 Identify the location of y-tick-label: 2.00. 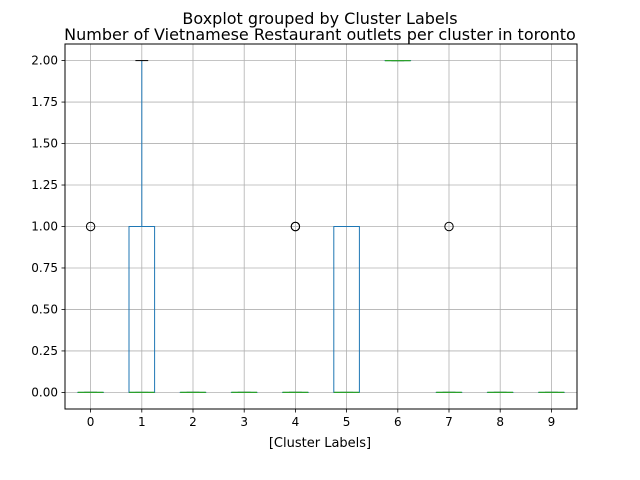
(44, 61).